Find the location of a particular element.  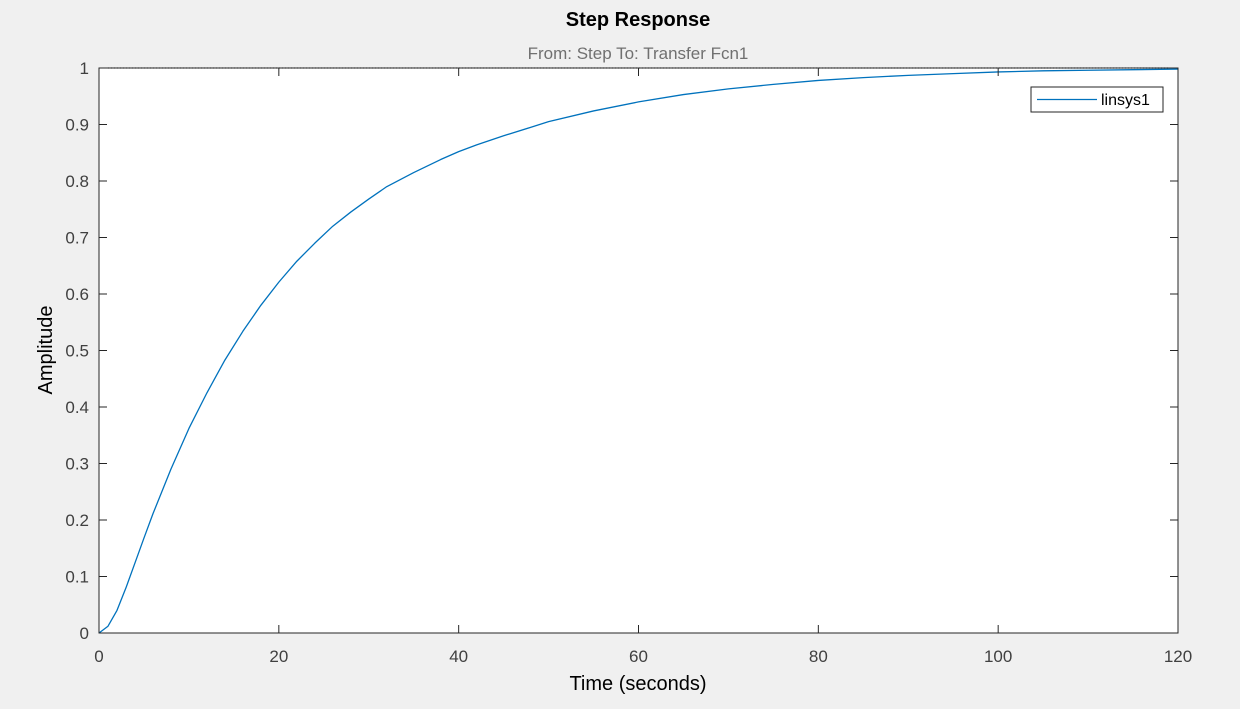

x-tick-label: 0 is located at coordinates (98, 656).